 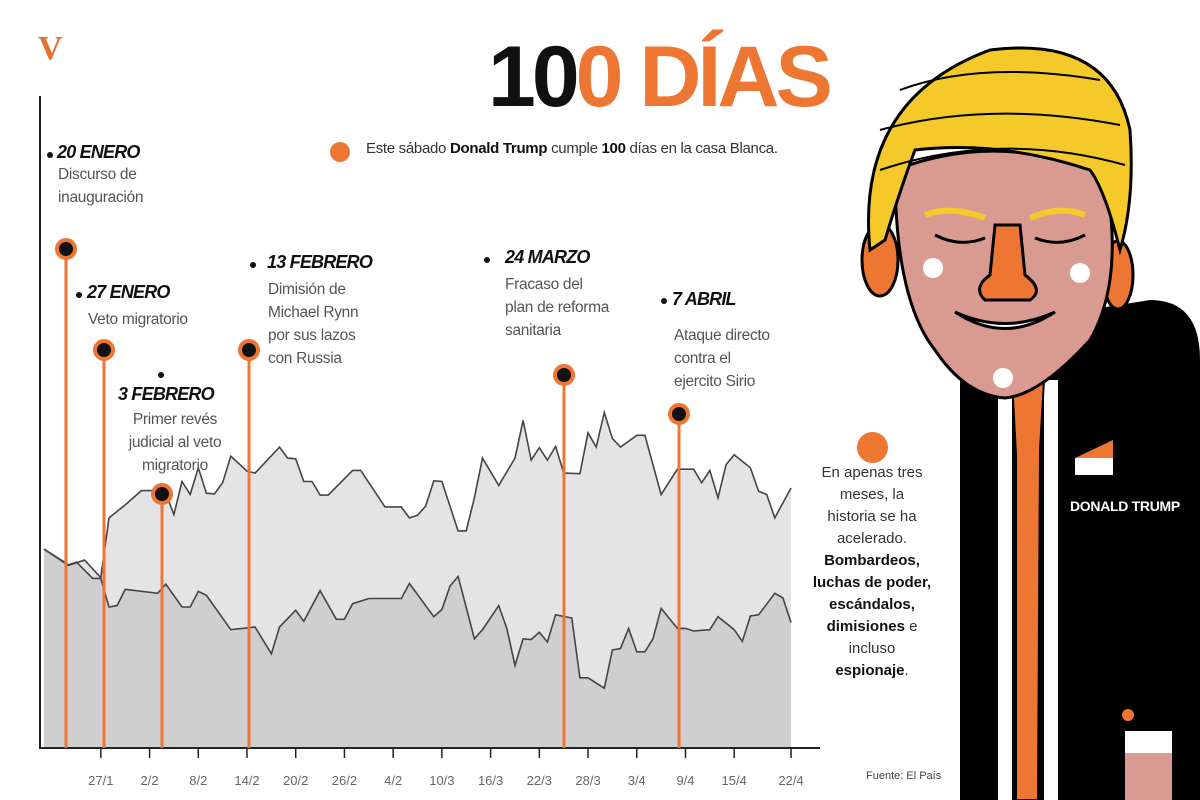 I want to click on eye-left, so click(x=960, y=238).